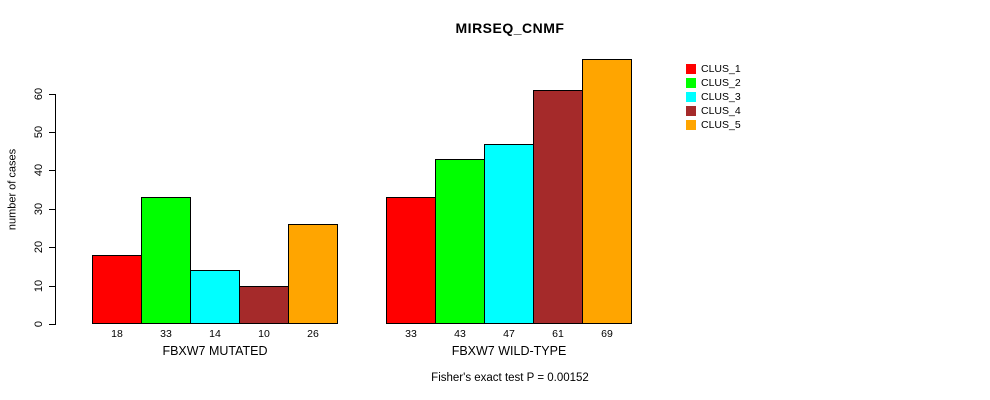 The height and width of the screenshot is (400, 990). What do you see at coordinates (215, 334) in the screenshot?
I see `bar-value-label: 14` at bounding box center [215, 334].